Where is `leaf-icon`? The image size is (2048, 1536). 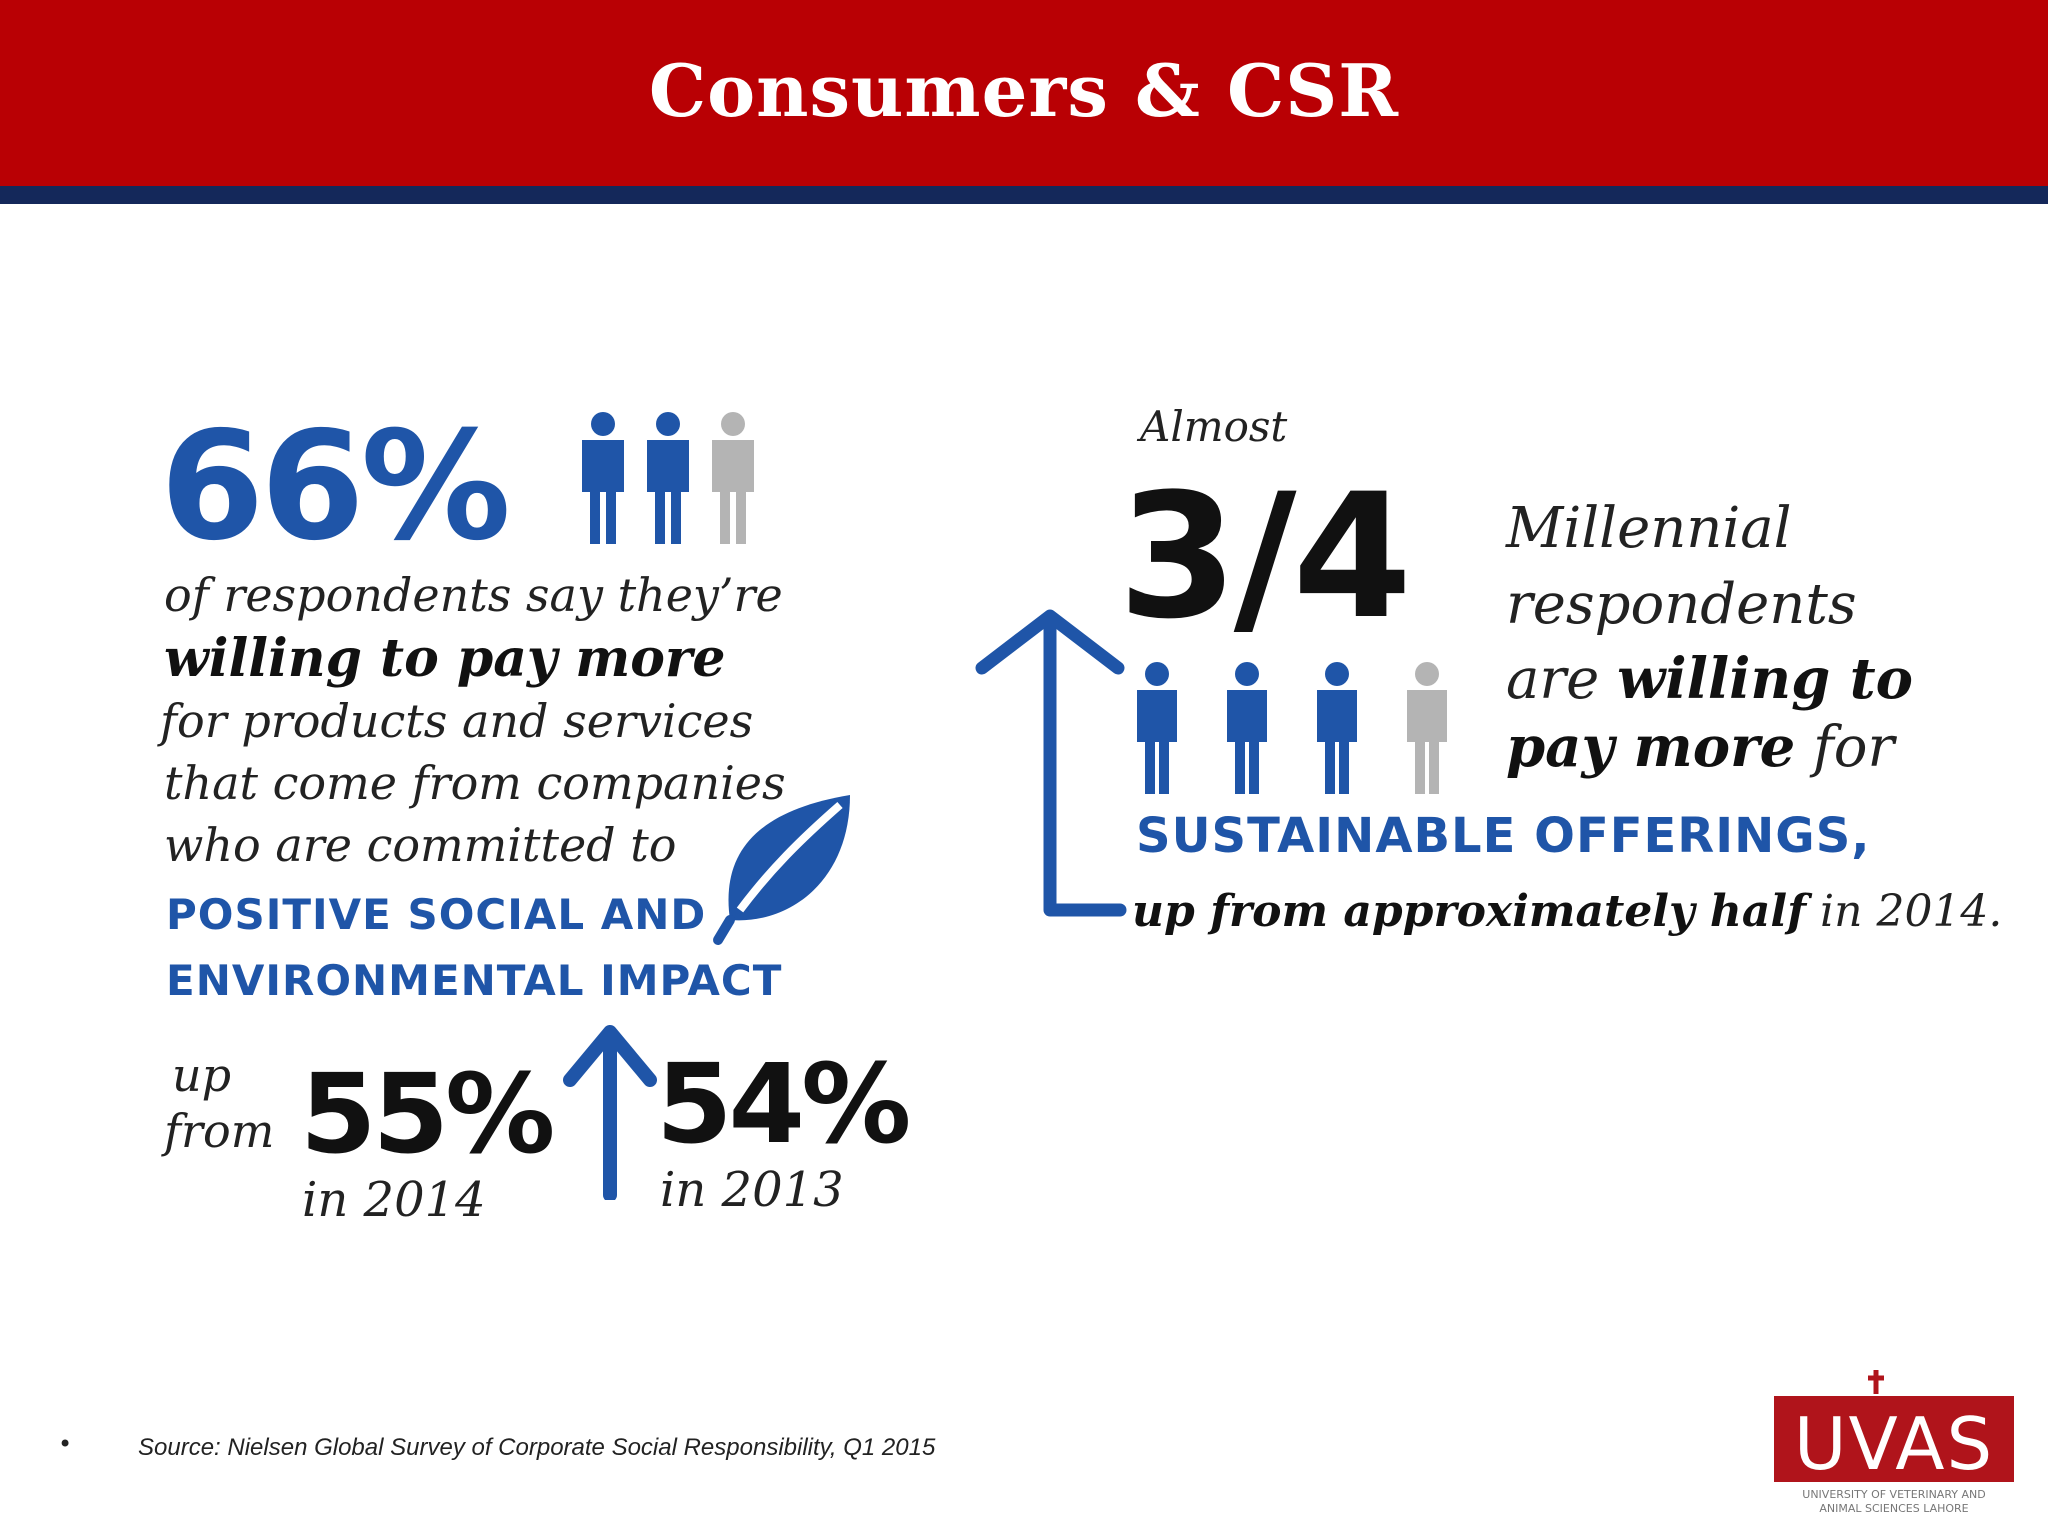
leaf-icon is located at coordinates (781, 870).